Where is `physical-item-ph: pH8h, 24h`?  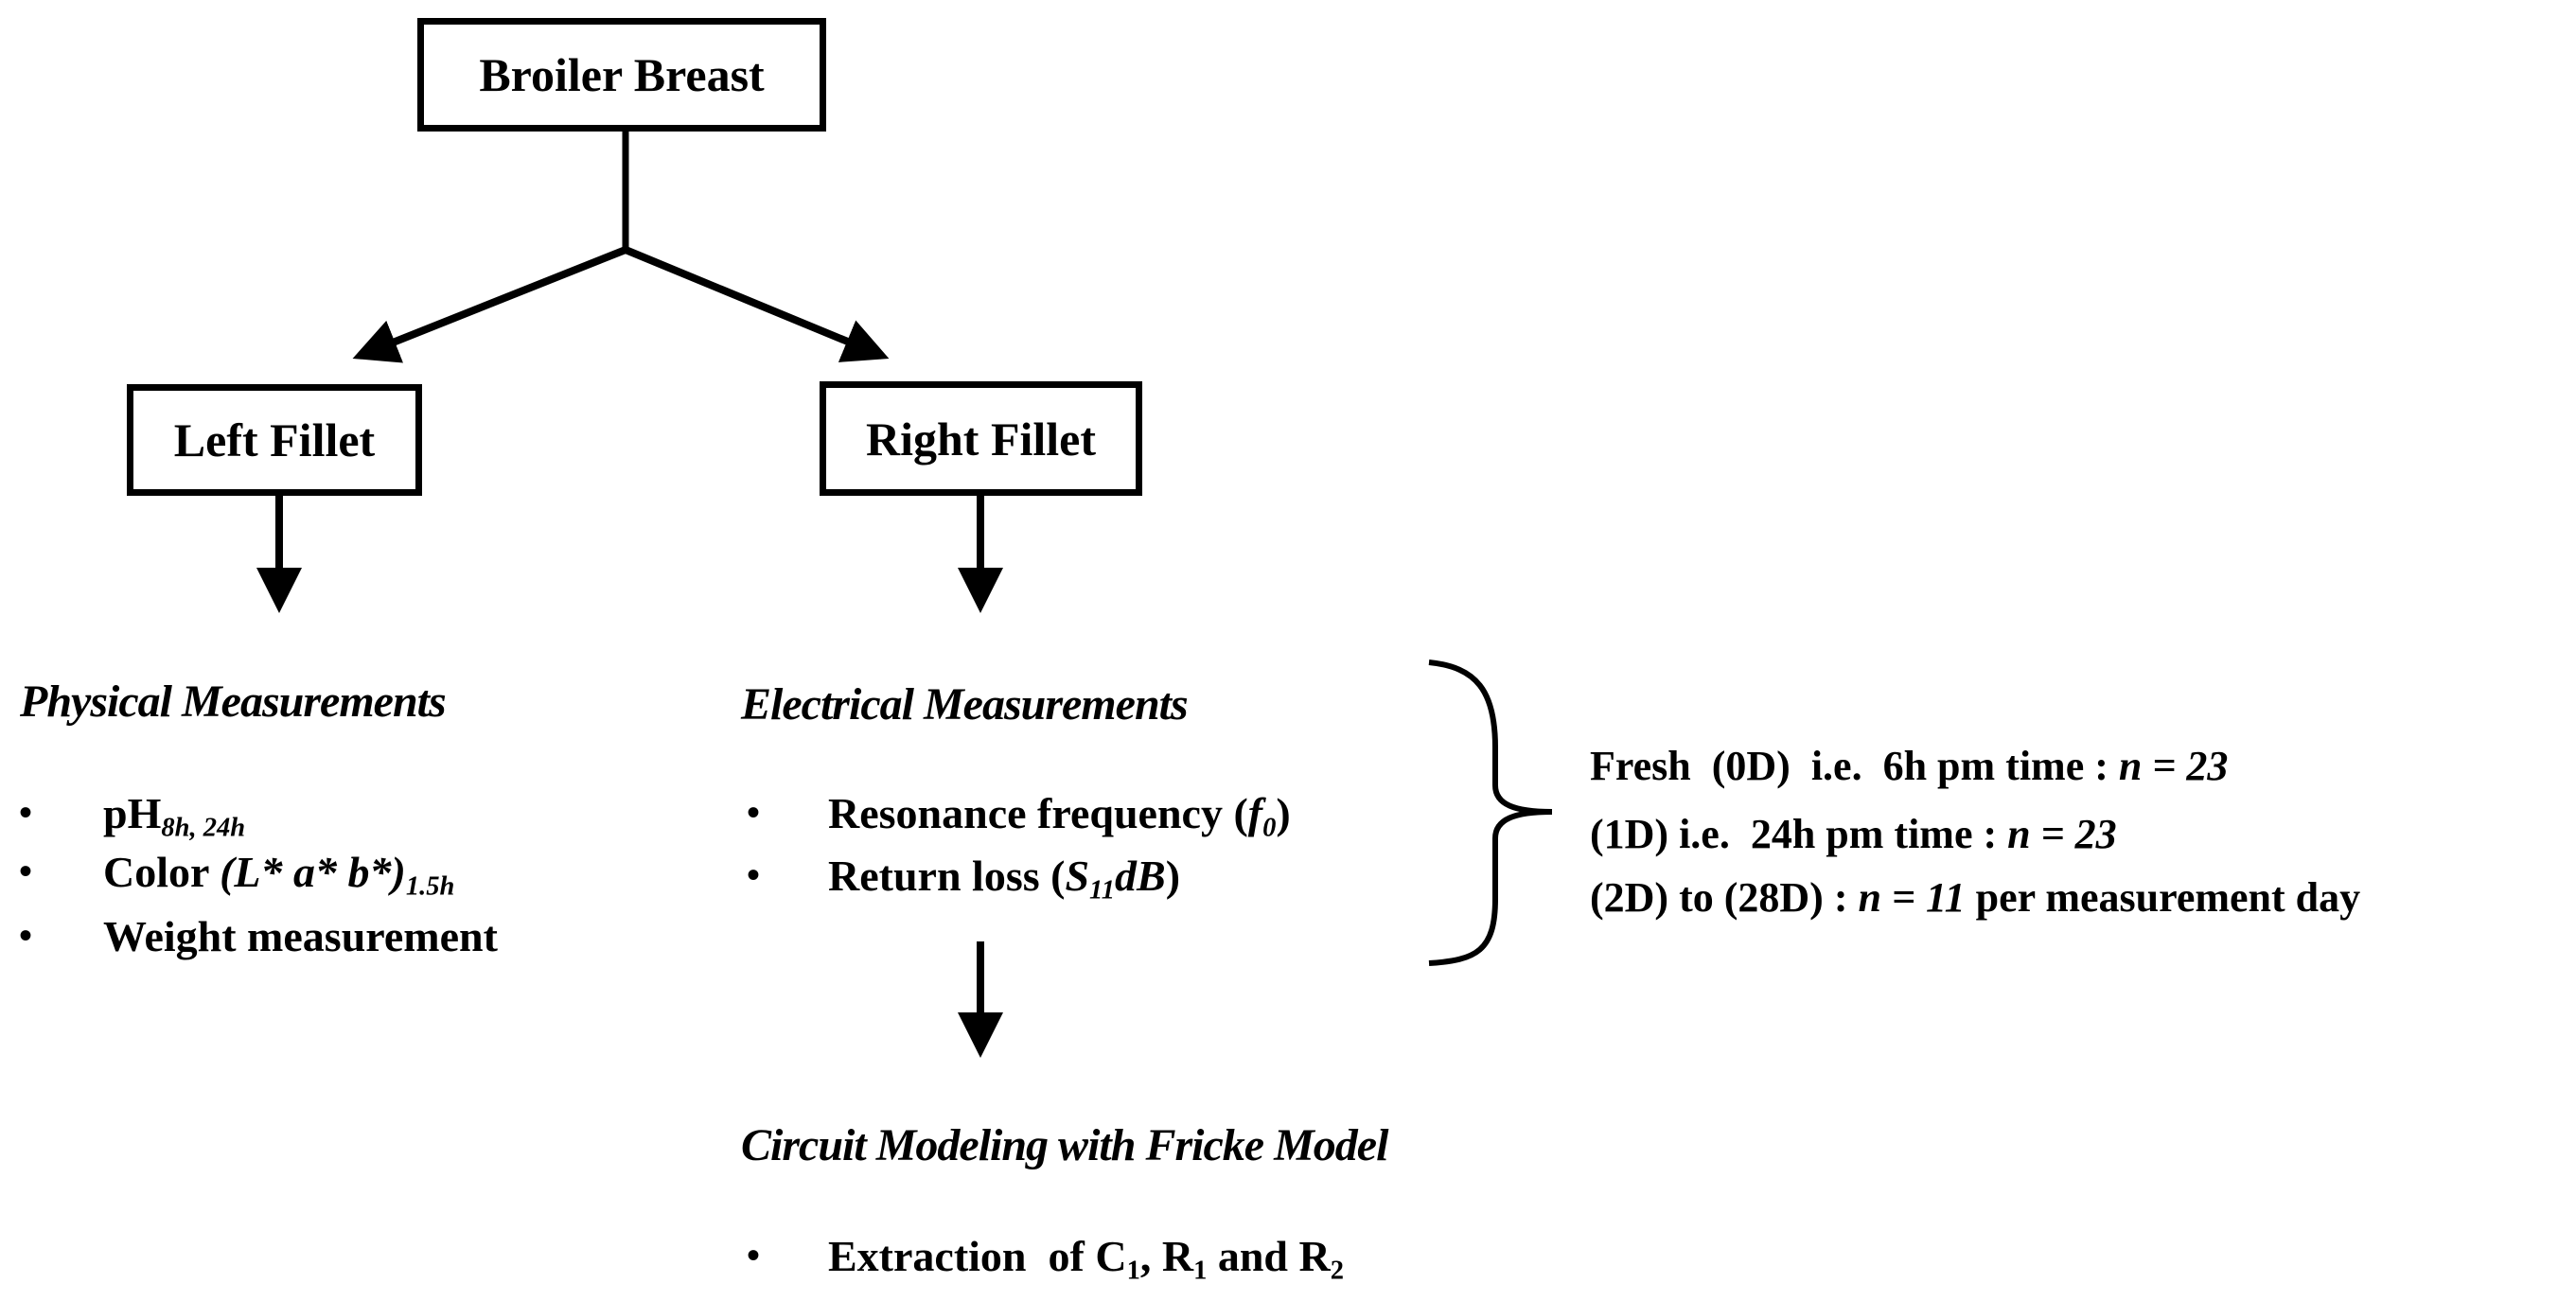
physical-item-ph: pH8h, 24h is located at coordinates (174, 816).